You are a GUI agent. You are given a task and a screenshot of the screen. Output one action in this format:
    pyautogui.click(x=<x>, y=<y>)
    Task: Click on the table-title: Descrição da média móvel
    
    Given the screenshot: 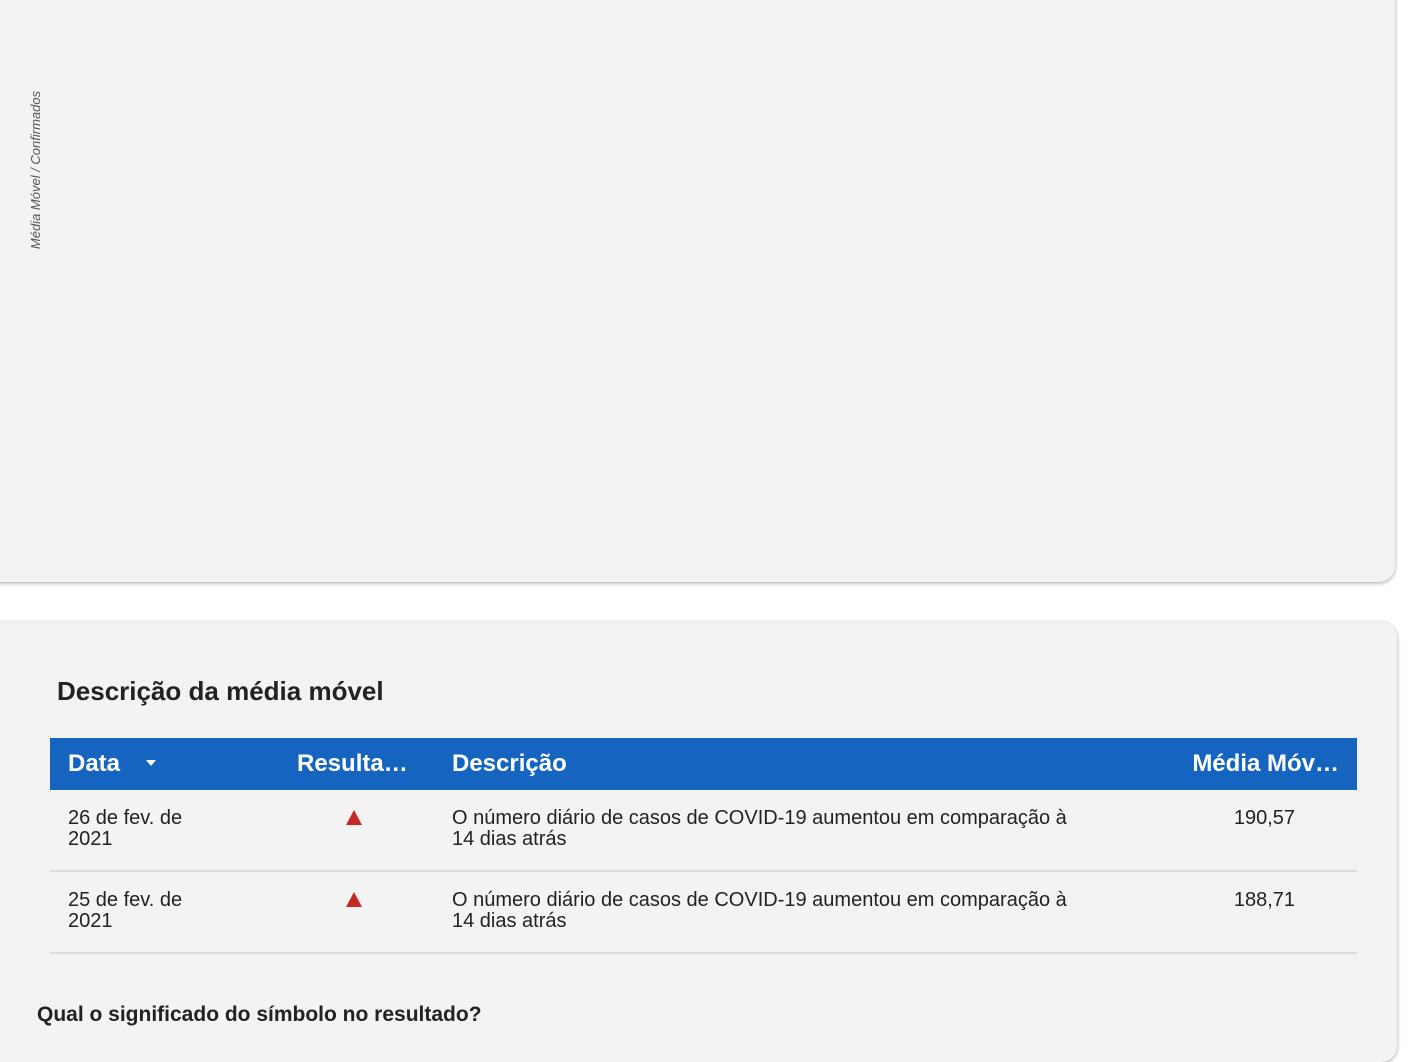 What is the action you would take?
    pyautogui.click(x=220, y=691)
    